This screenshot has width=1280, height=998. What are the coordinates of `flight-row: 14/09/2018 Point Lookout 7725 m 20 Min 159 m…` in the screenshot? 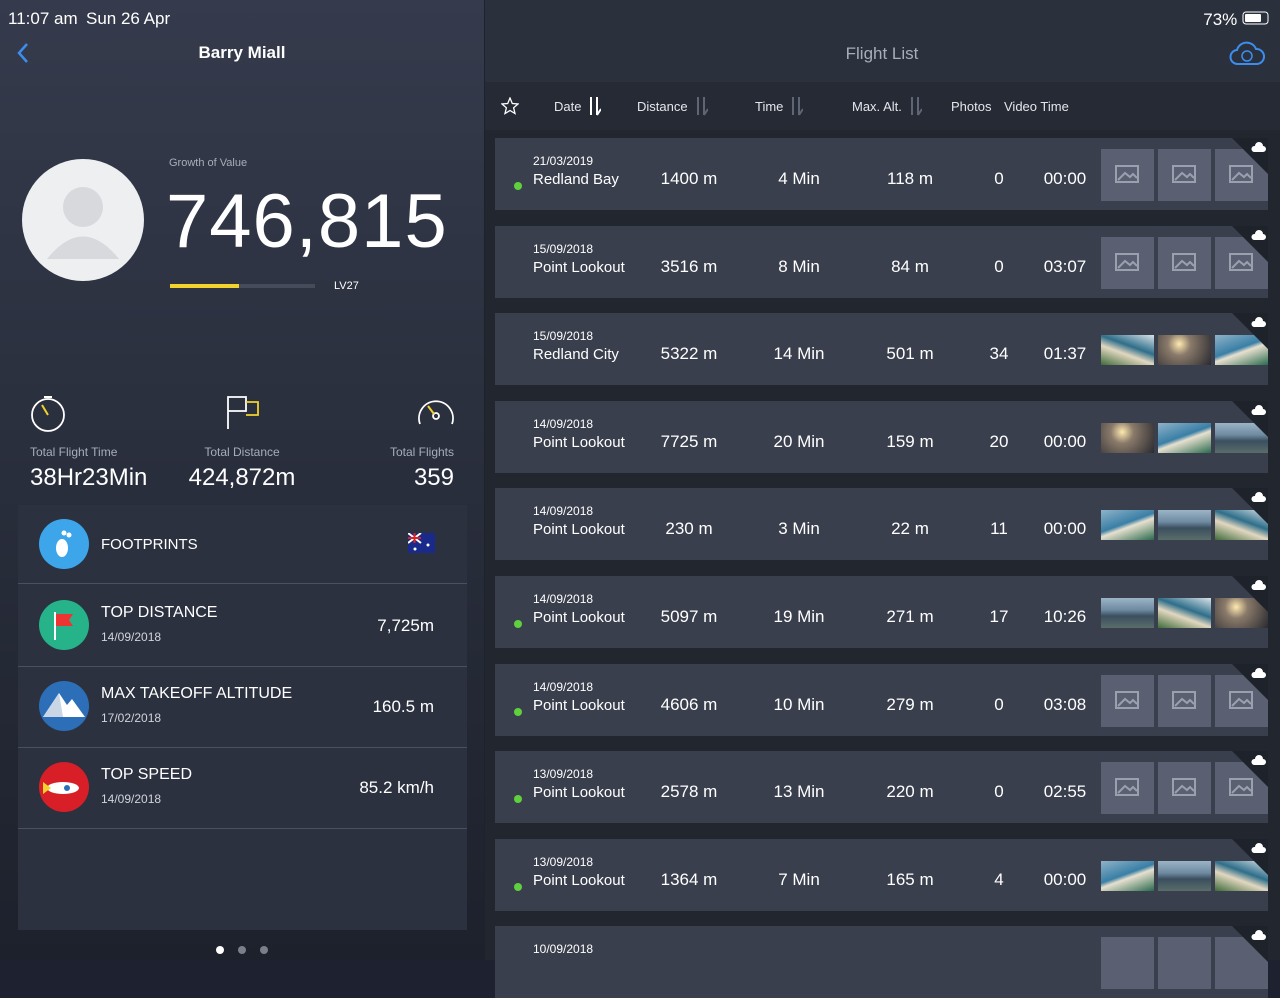 It's located at (881, 436).